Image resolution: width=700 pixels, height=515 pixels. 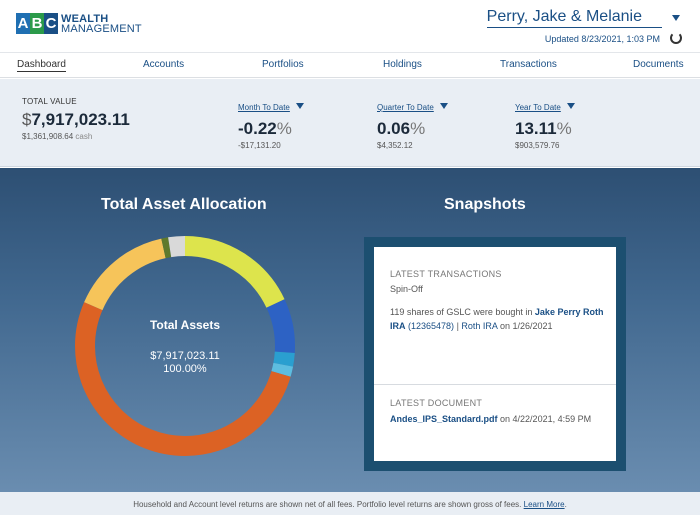 What do you see at coordinates (565, 504) in the screenshot?
I see `footer-period: .` at bounding box center [565, 504].